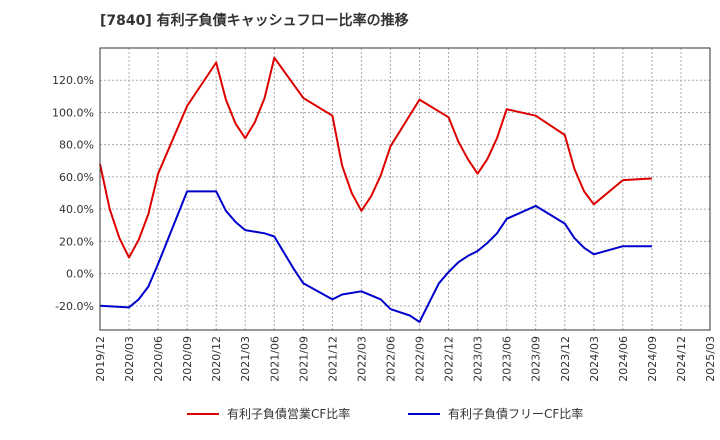 The height and width of the screenshot is (440, 720). I want to click on x-tick-label: 2024/12, so click(681, 359).